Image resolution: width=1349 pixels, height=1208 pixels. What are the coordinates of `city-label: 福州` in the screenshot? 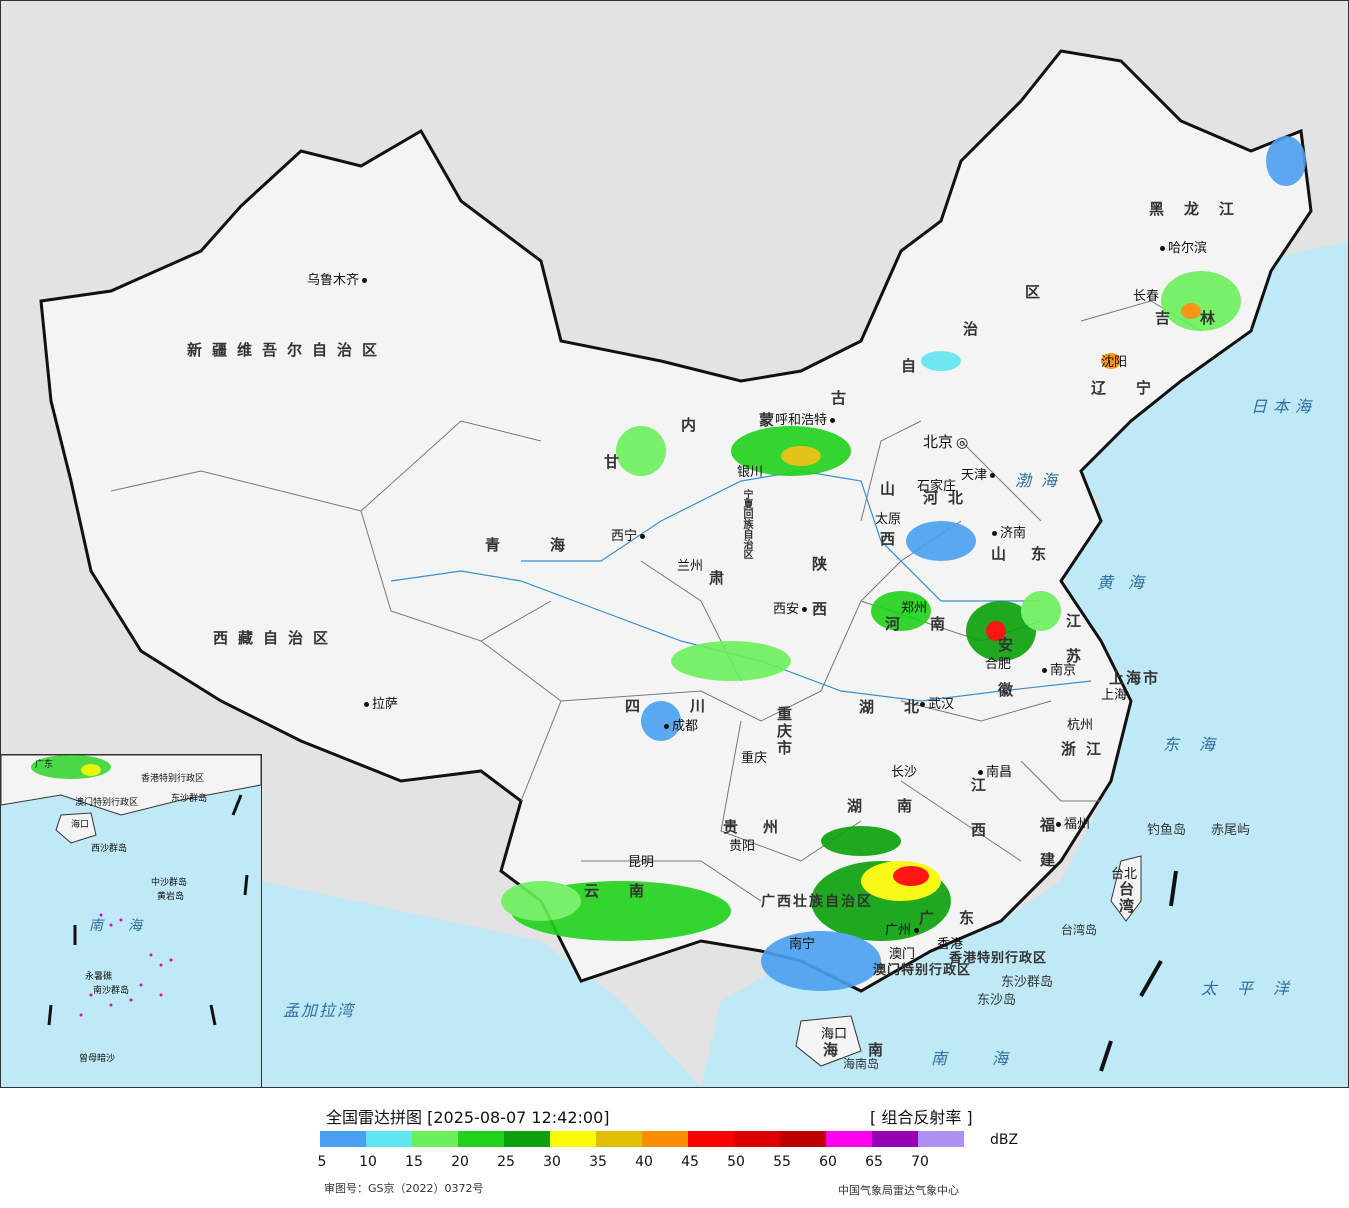 It's located at (1077, 824).